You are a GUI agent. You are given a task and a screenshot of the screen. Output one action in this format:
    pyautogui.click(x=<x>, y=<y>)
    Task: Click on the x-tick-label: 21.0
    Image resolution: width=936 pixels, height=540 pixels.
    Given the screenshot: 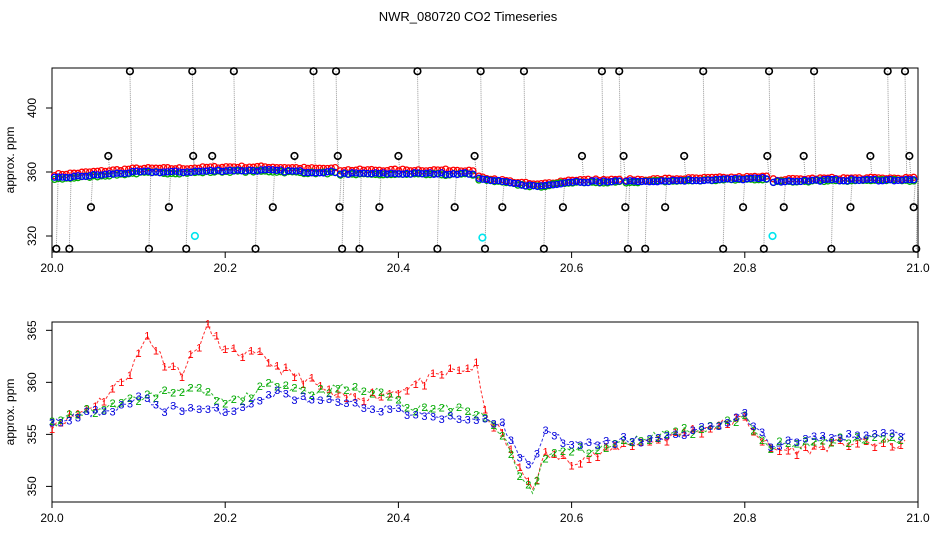 What is the action you would take?
    pyautogui.click(x=918, y=518)
    